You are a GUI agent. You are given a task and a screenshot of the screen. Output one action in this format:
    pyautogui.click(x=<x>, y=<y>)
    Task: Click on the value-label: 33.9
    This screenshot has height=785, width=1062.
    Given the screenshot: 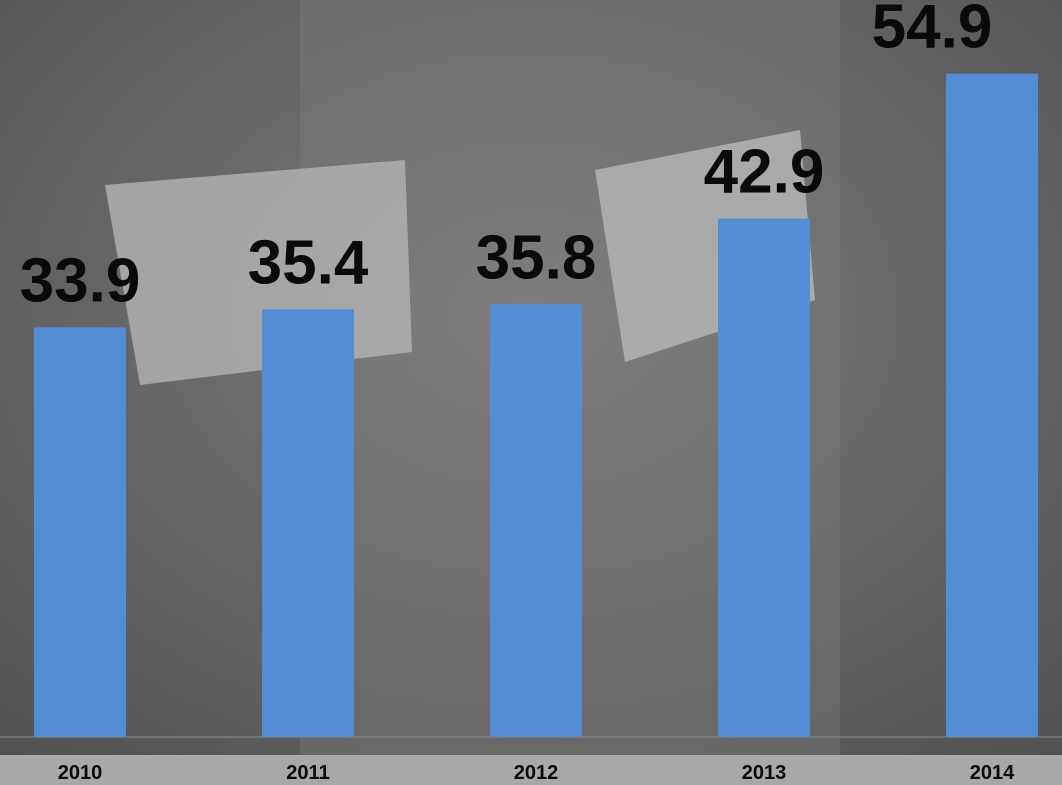 What is the action you would take?
    pyautogui.click(x=80, y=280)
    